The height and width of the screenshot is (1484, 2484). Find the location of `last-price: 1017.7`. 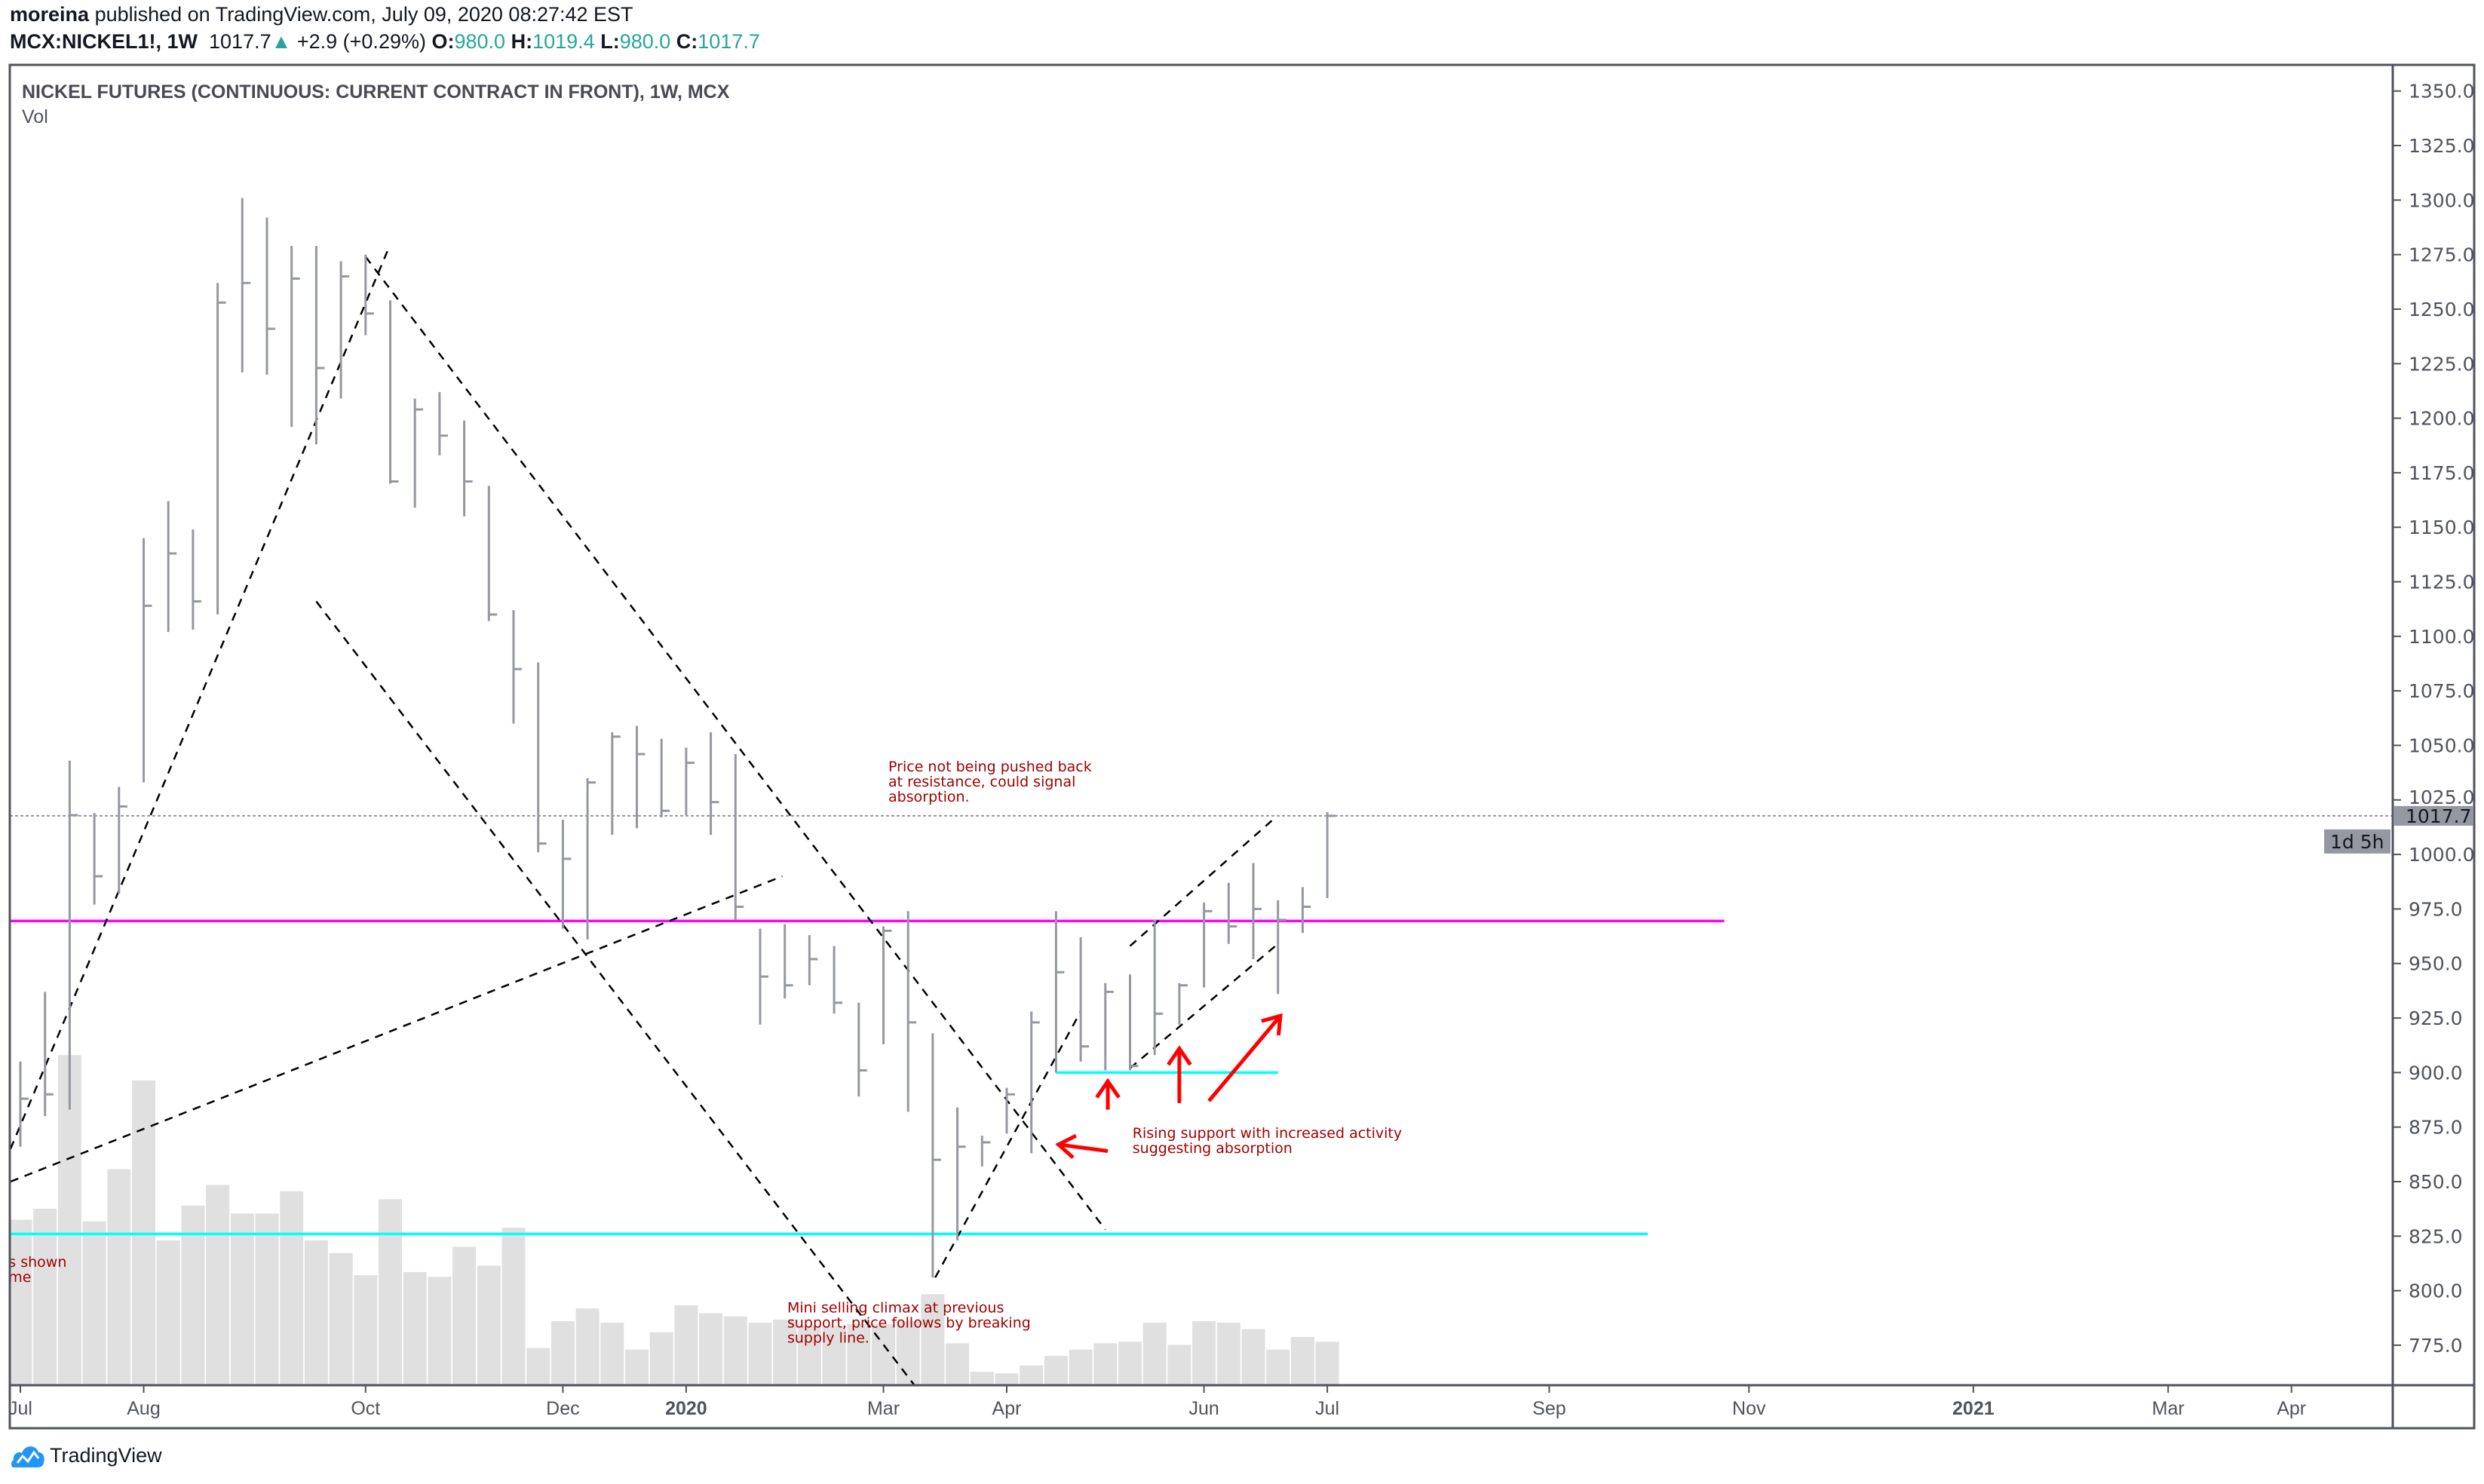

last-price: 1017.7 is located at coordinates (240, 41).